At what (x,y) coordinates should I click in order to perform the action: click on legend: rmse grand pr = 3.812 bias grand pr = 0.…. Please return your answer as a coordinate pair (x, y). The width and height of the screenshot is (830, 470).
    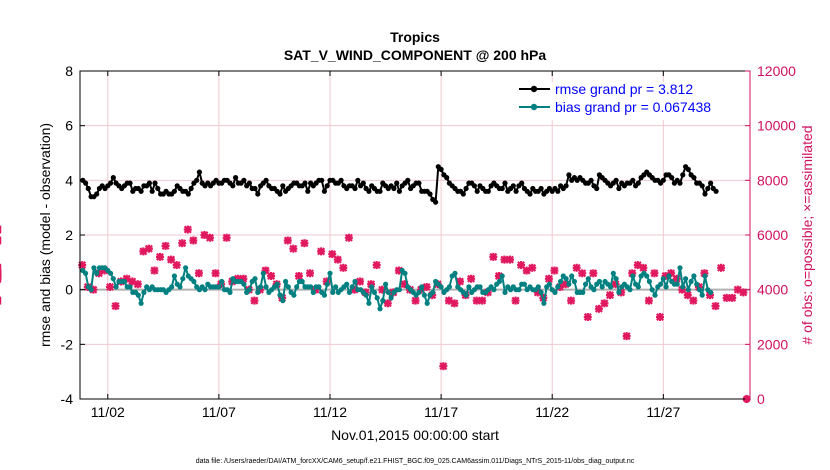
    Looking at the image, I should click on (631, 100).